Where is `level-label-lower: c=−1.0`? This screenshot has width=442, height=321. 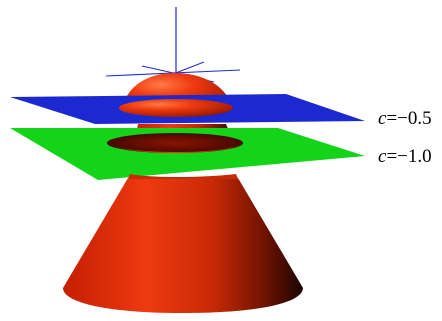 level-label-lower: c=−1.0 is located at coordinates (405, 156).